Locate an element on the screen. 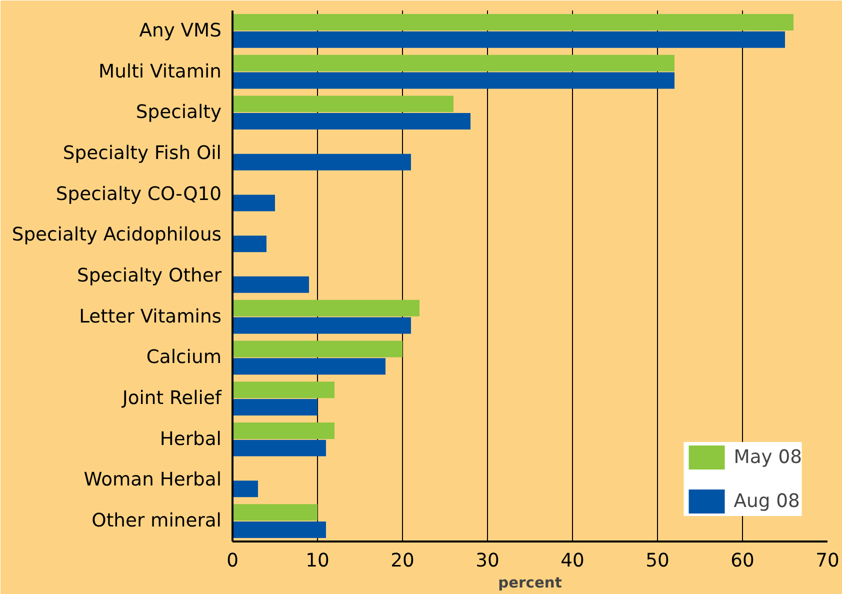  y-tick-label: Specialty Acidophilous is located at coordinates (117, 235).